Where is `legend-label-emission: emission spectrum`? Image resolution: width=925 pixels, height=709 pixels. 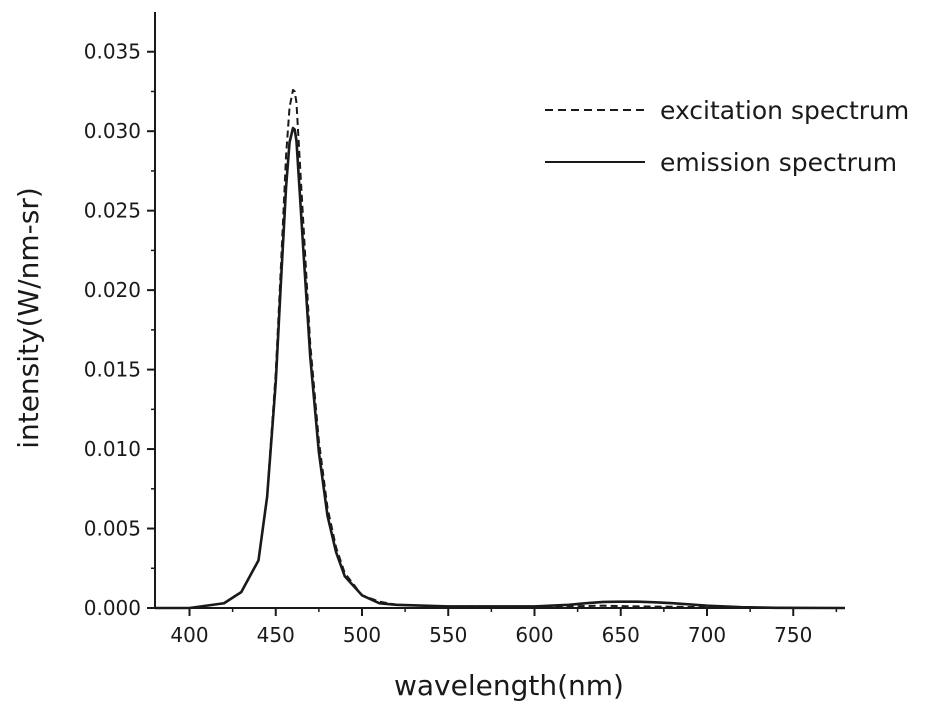
legend-label-emission: emission spectrum is located at coordinates (778, 162).